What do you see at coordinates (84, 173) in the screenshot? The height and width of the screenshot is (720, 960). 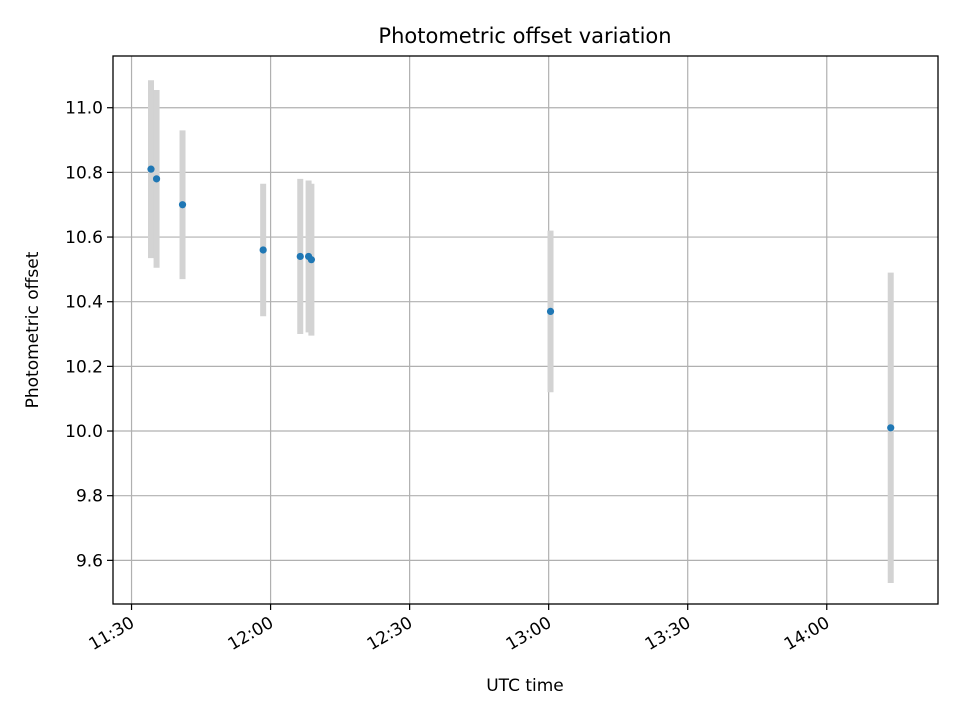 I see `y-tick-label: 10.8` at bounding box center [84, 173].